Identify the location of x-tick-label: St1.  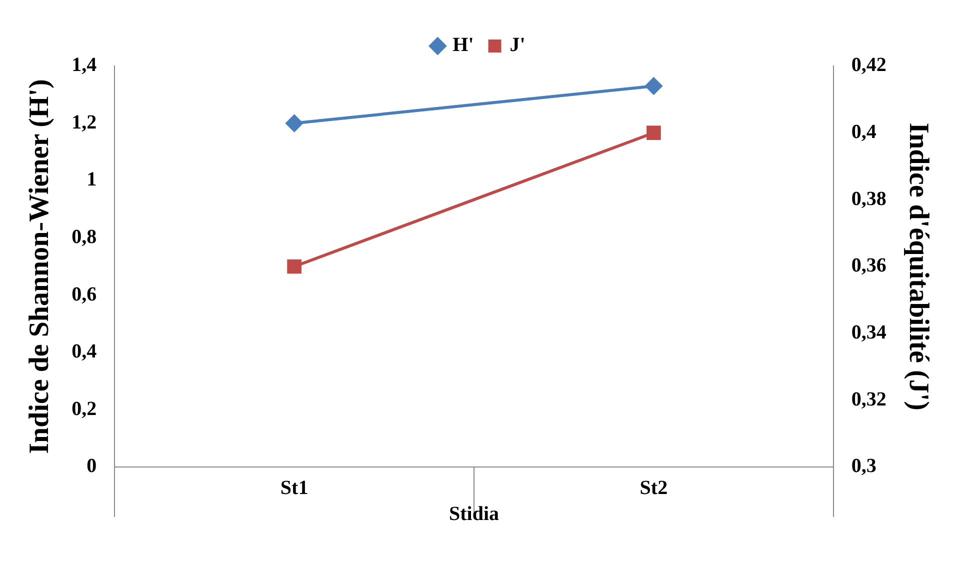
(294, 488).